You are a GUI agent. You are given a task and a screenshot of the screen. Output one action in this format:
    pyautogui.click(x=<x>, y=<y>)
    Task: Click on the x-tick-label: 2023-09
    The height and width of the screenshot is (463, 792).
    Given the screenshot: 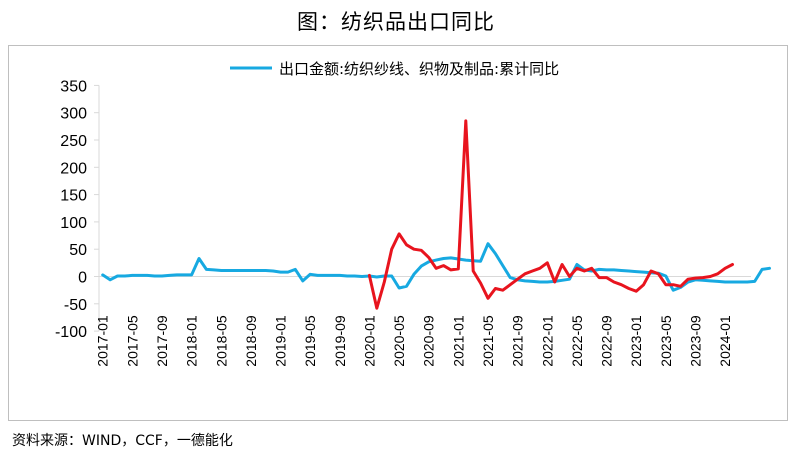 What is the action you would take?
    pyautogui.click(x=695, y=341)
    